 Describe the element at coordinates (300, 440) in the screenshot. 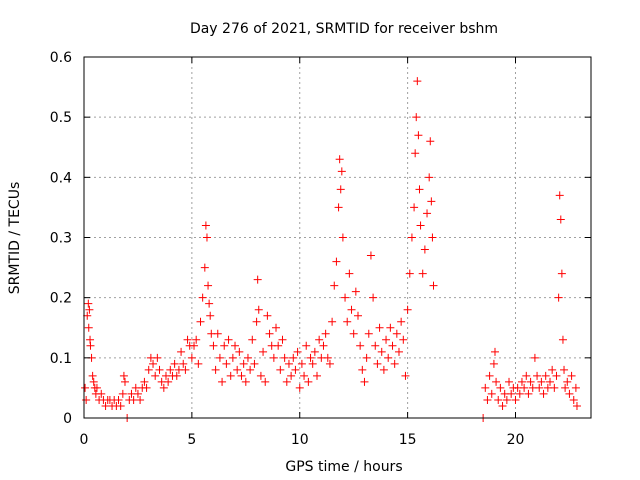

I see `x-tick-label: 10` at that location.